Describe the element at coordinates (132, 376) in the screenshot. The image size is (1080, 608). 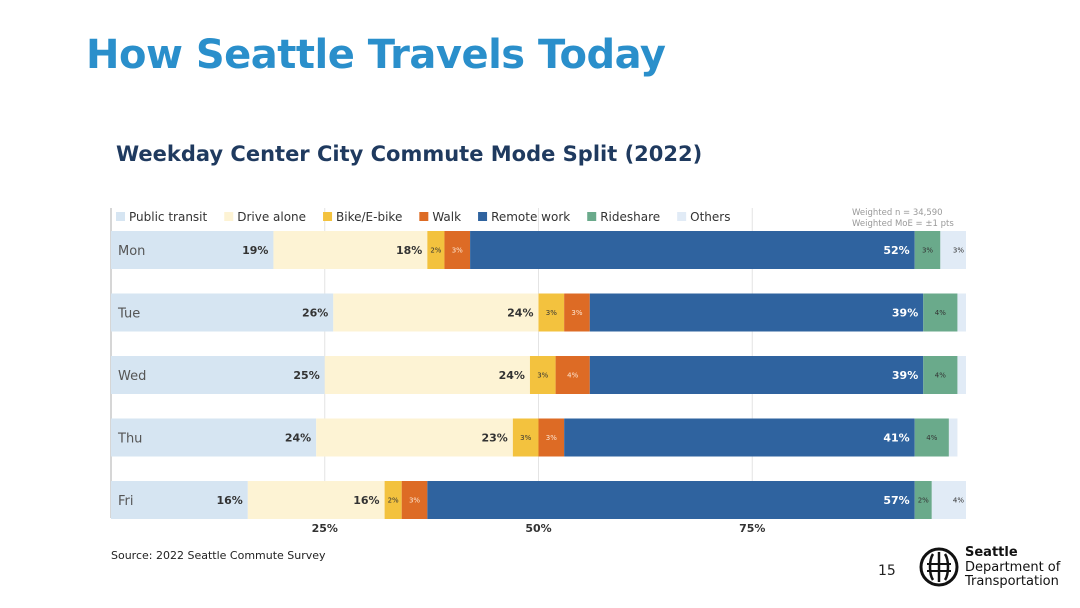
I see `category-label-wed: Wed` at that location.